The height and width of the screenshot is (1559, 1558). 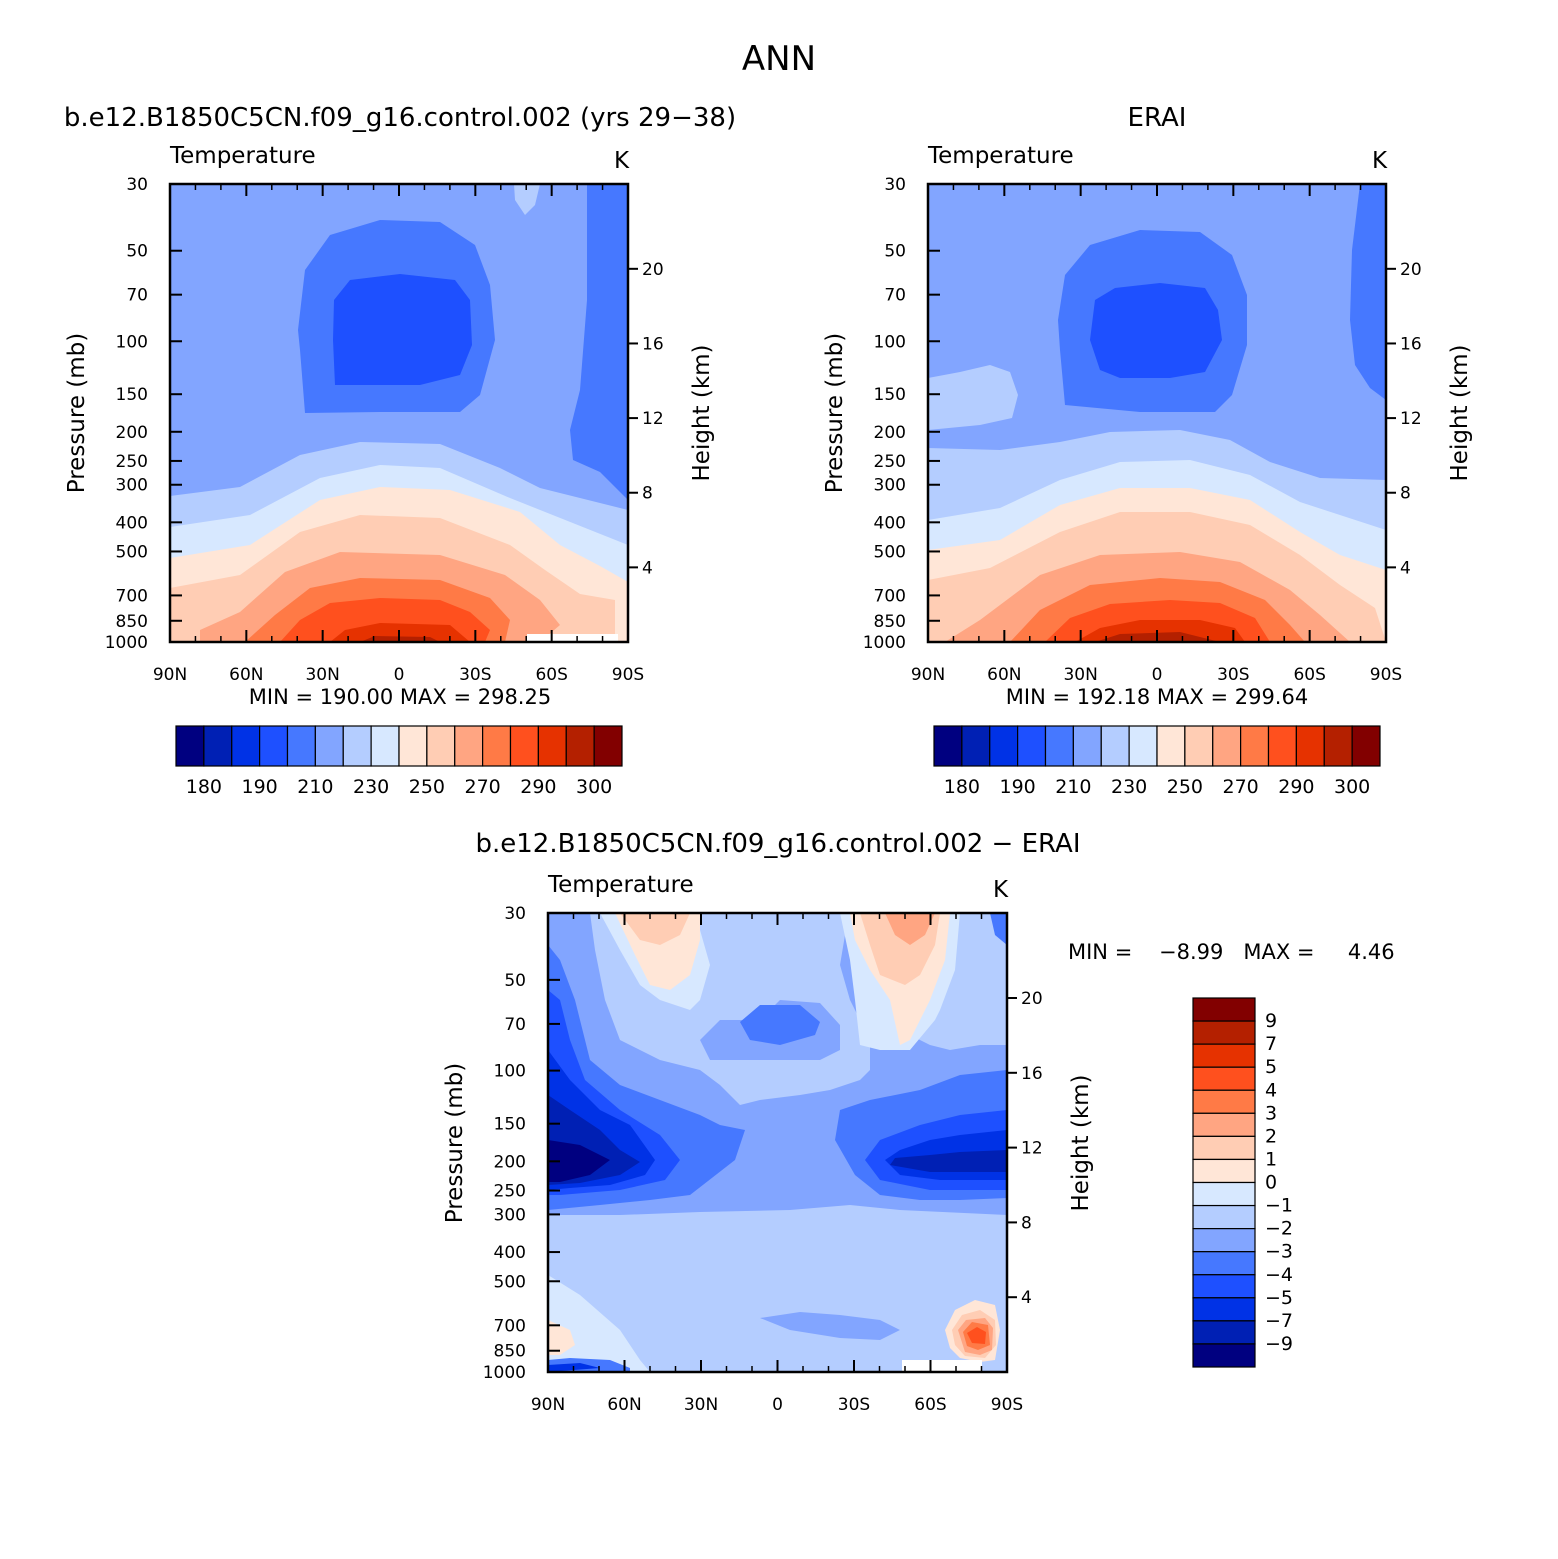 What do you see at coordinates (890, 523) in the screenshot?
I see `y-tick-label: 400` at bounding box center [890, 523].